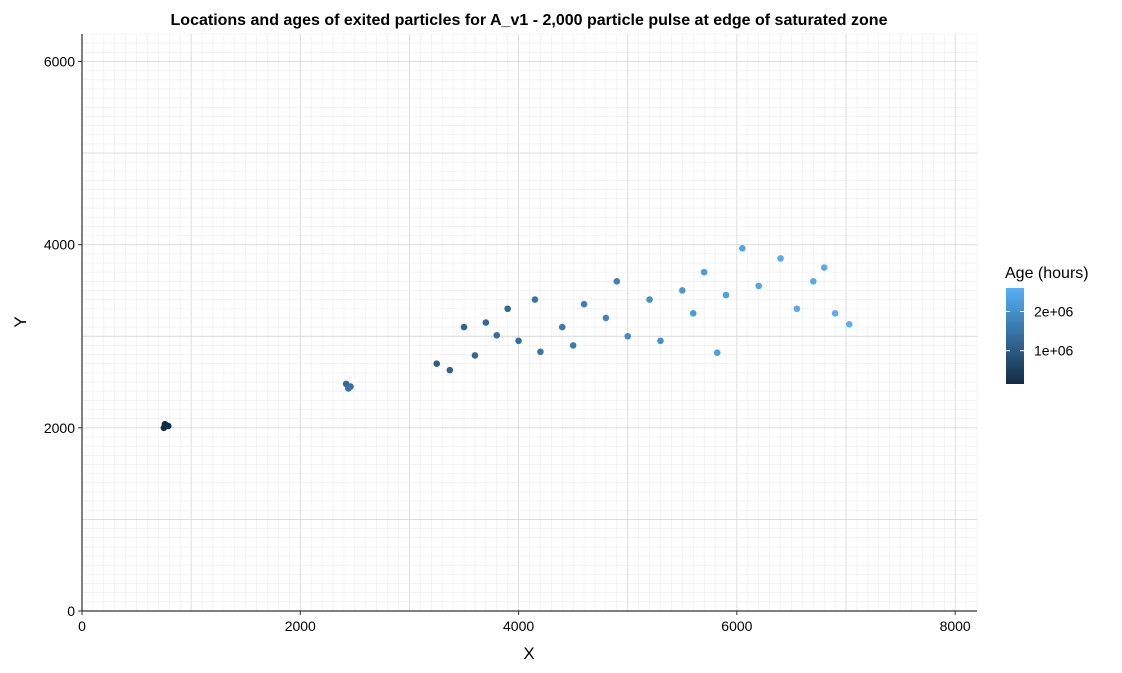 This screenshot has height=673, width=1122. I want to click on x-tick-label: 2000, so click(300, 626).